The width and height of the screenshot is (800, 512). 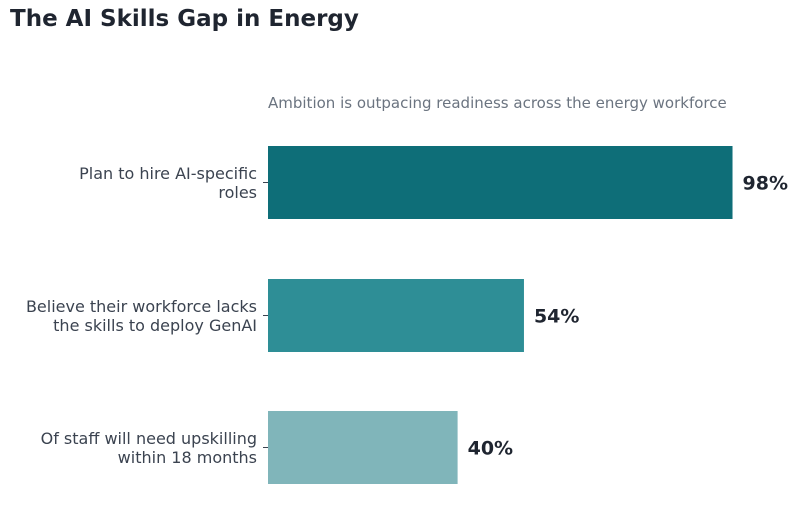 I want to click on category-label-line: roles, so click(x=237, y=192).